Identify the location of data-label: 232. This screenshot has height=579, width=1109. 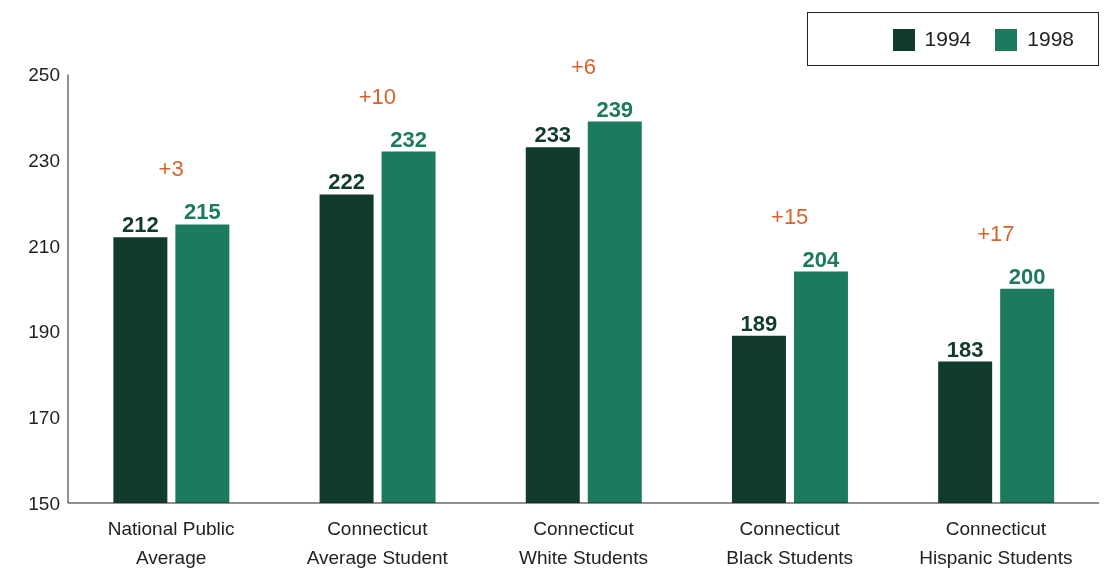
(408, 139).